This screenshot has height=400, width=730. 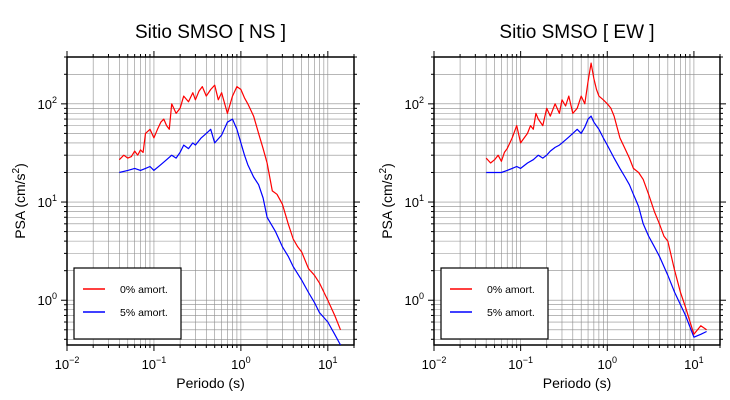 I want to click on chart-title: Sitio SMSO [ NS ], so click(x=210, y=32).